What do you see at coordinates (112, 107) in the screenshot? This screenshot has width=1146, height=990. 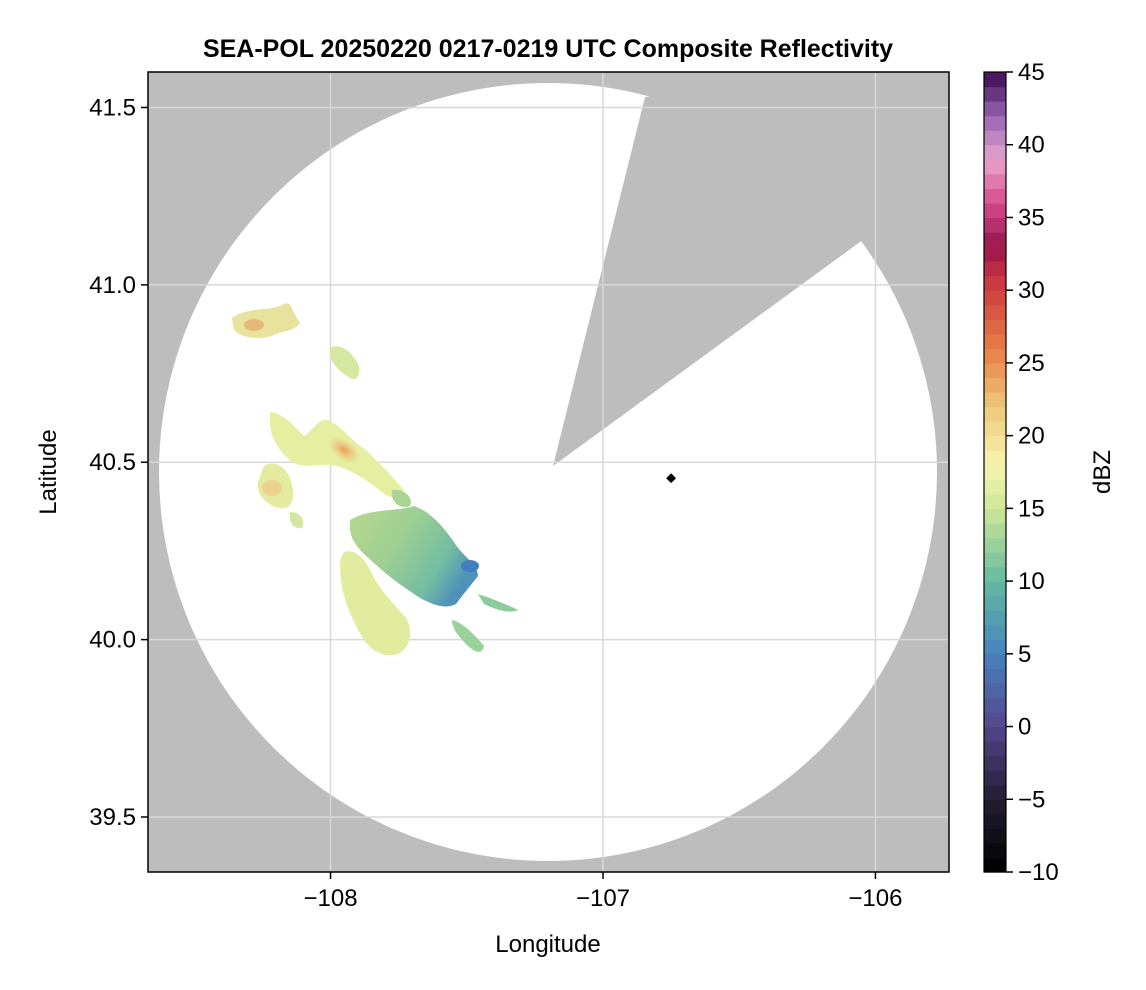 I see `y-tick-label: 41.5` at bounding box center [112, 107].